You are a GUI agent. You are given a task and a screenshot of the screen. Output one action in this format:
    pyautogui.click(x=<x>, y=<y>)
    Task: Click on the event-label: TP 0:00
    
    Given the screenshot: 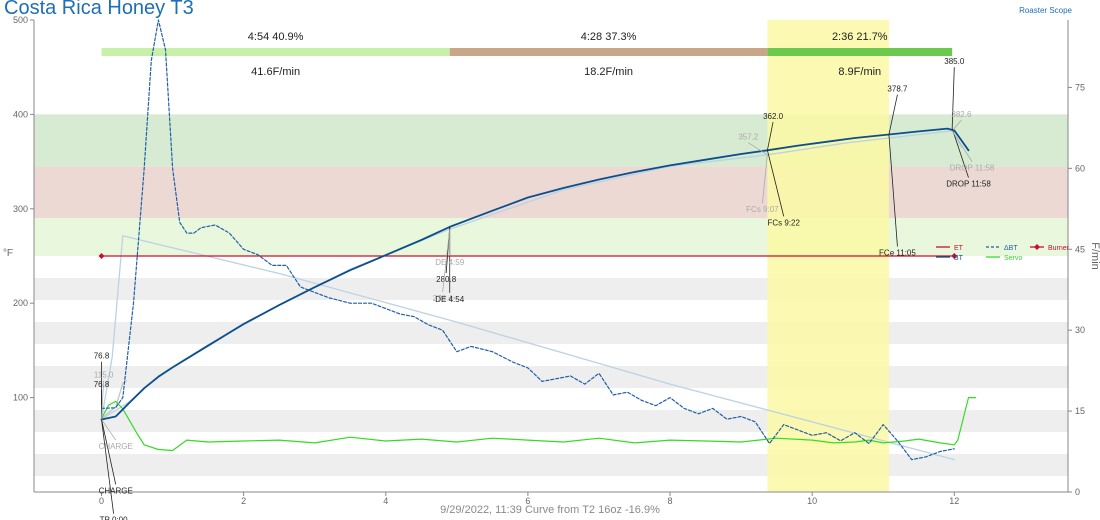 What is the action you would take?
    pyautogui.click(x=114, y=518)
    